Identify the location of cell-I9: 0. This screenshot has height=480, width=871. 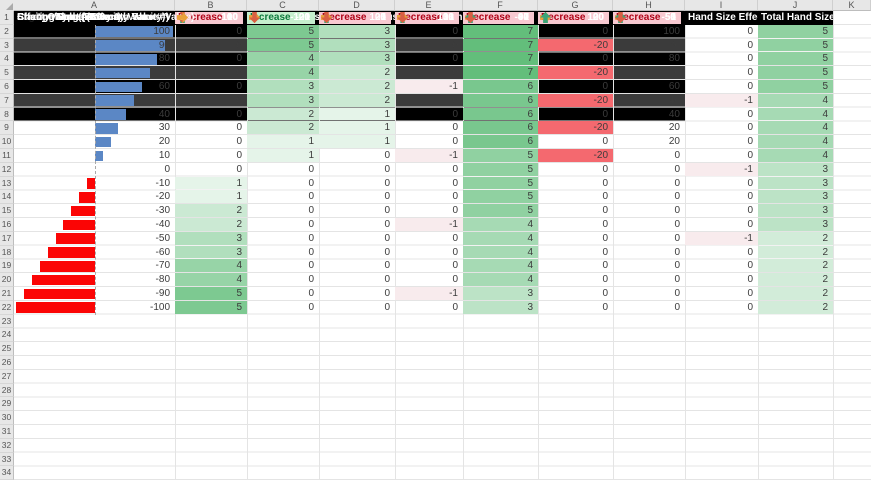
(750, 128).